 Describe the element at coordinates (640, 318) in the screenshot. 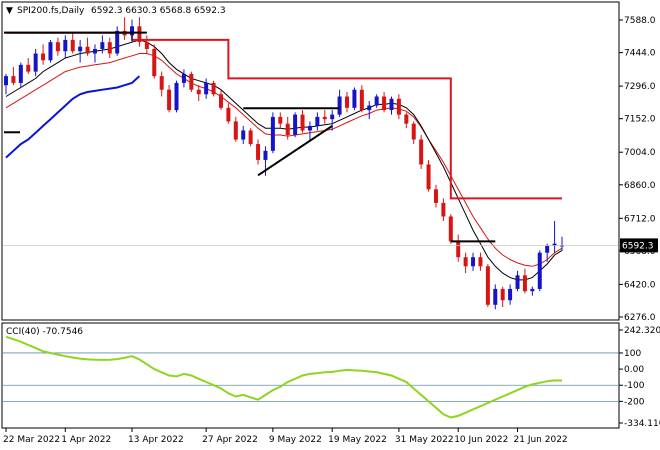

I see `price-tick-label: 6276.0` at that location.